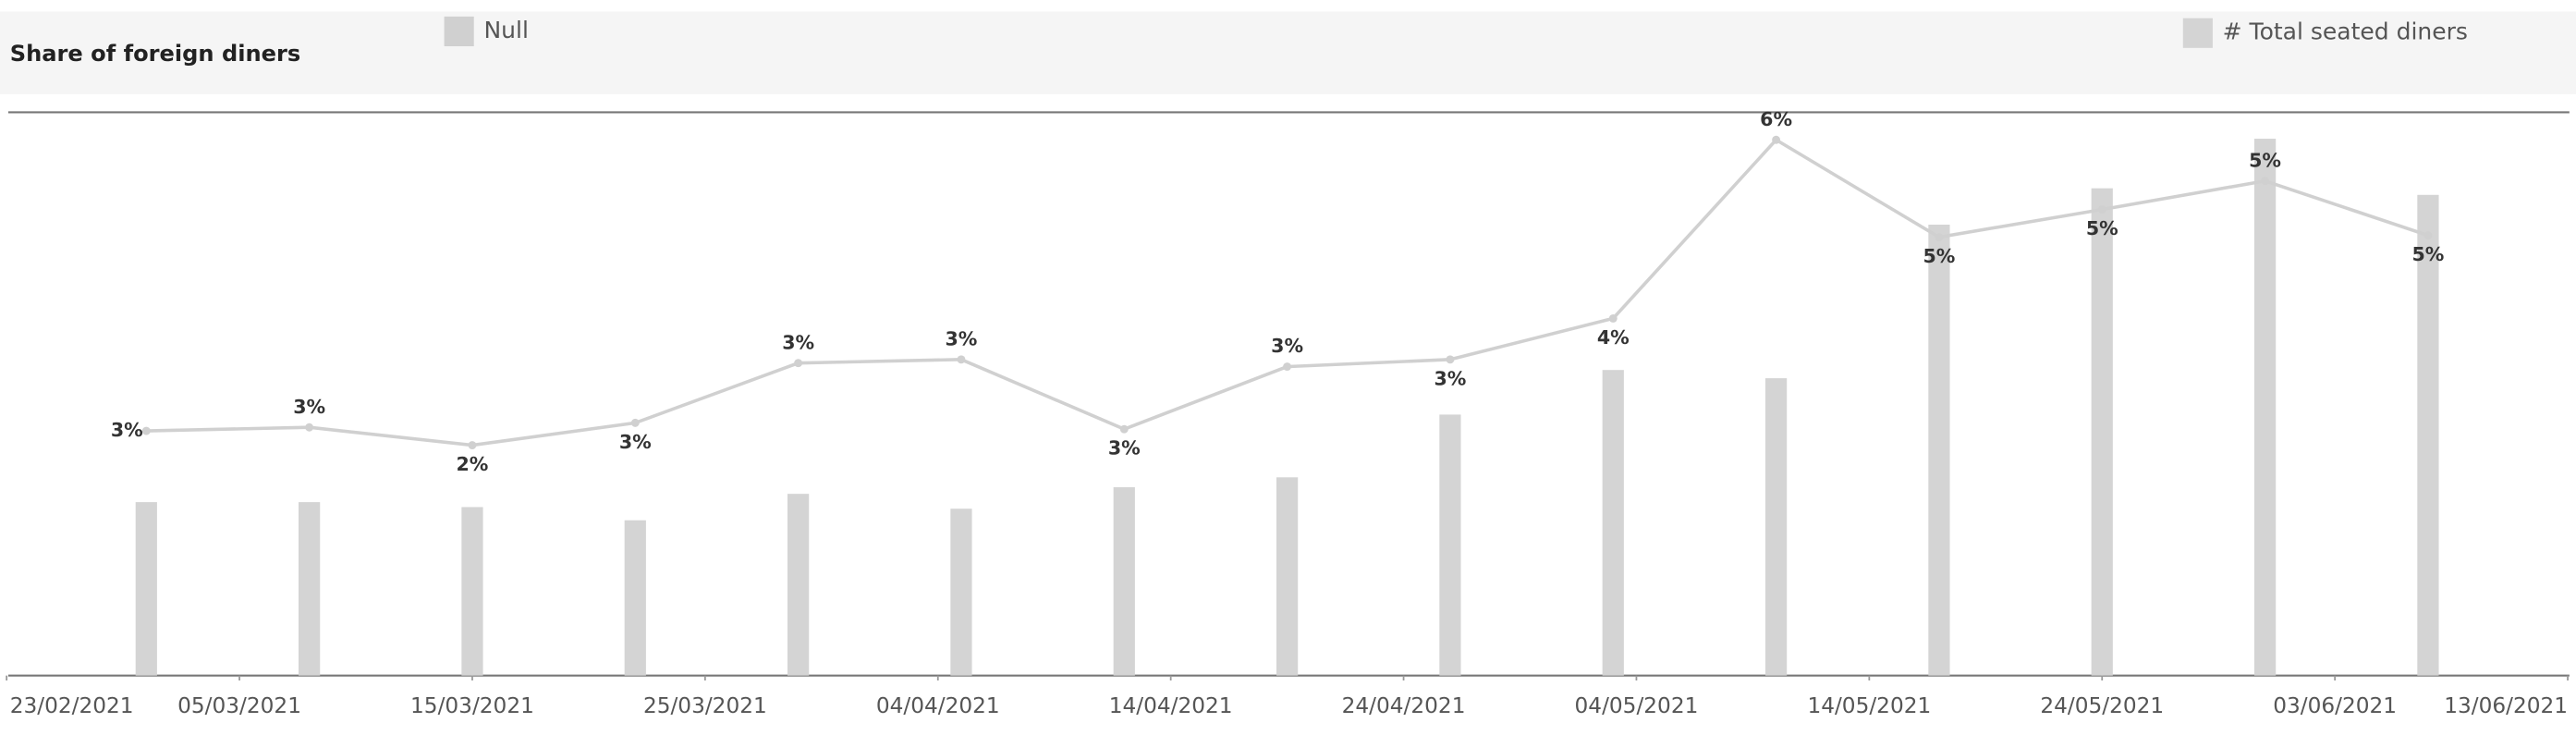  What do you see at coordinates (239, 706) in the screenshot?
I see `x-tick-label: 05/03/2021` at bounding box center [239, 706].